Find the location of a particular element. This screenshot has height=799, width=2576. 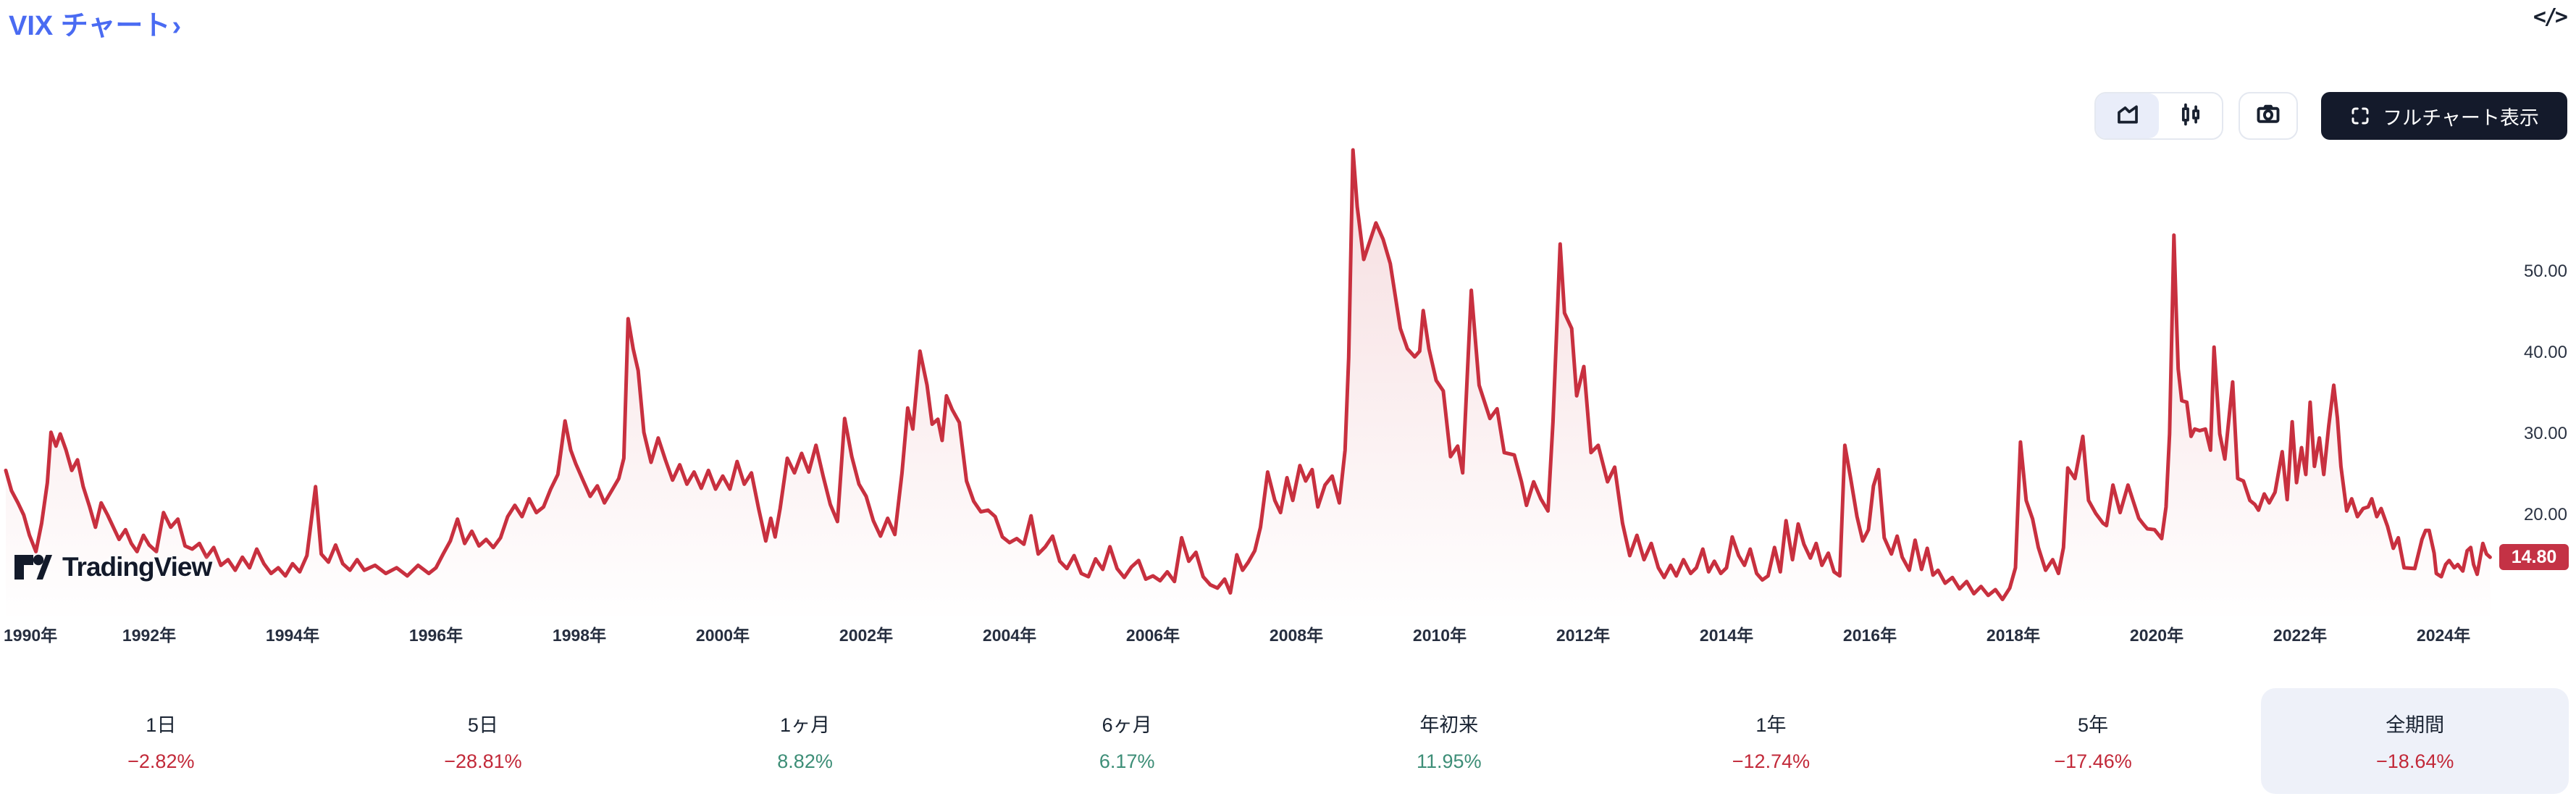

period-change-value: −17.46% is located at coordinates (2093, 761).